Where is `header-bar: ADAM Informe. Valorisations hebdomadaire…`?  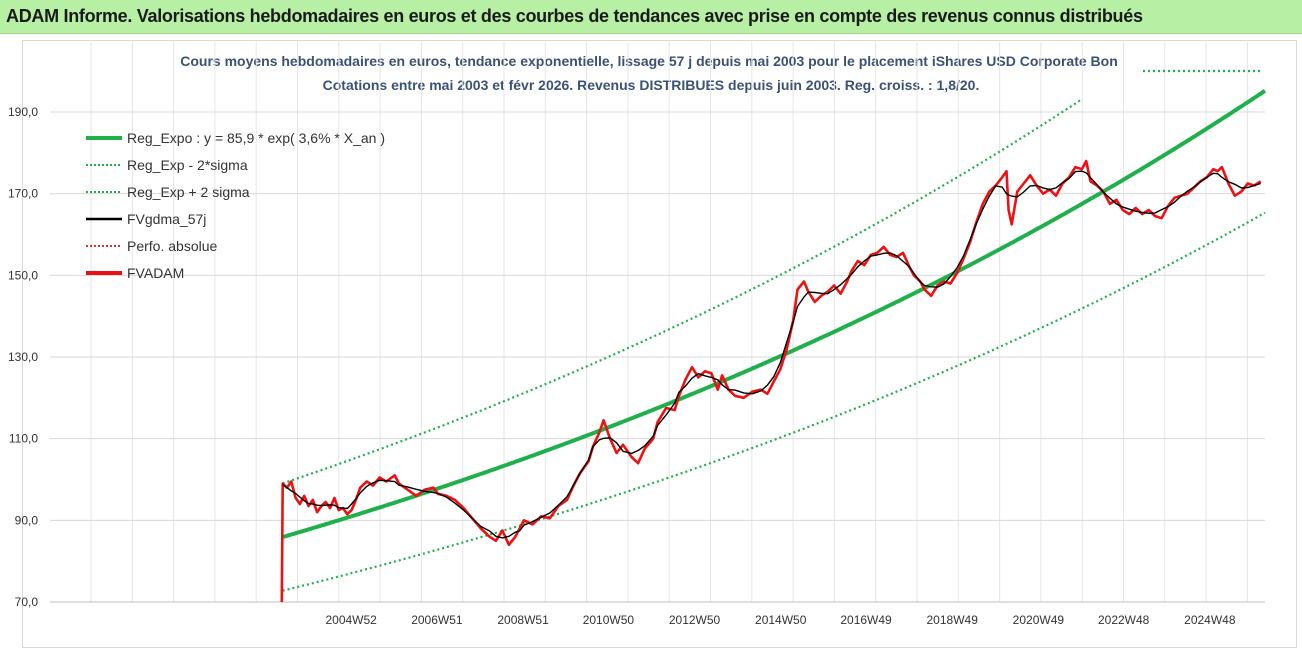 header-bar: ADAM Informe. Valorisations hebdomadaire… is located at coordinates (651, 17).